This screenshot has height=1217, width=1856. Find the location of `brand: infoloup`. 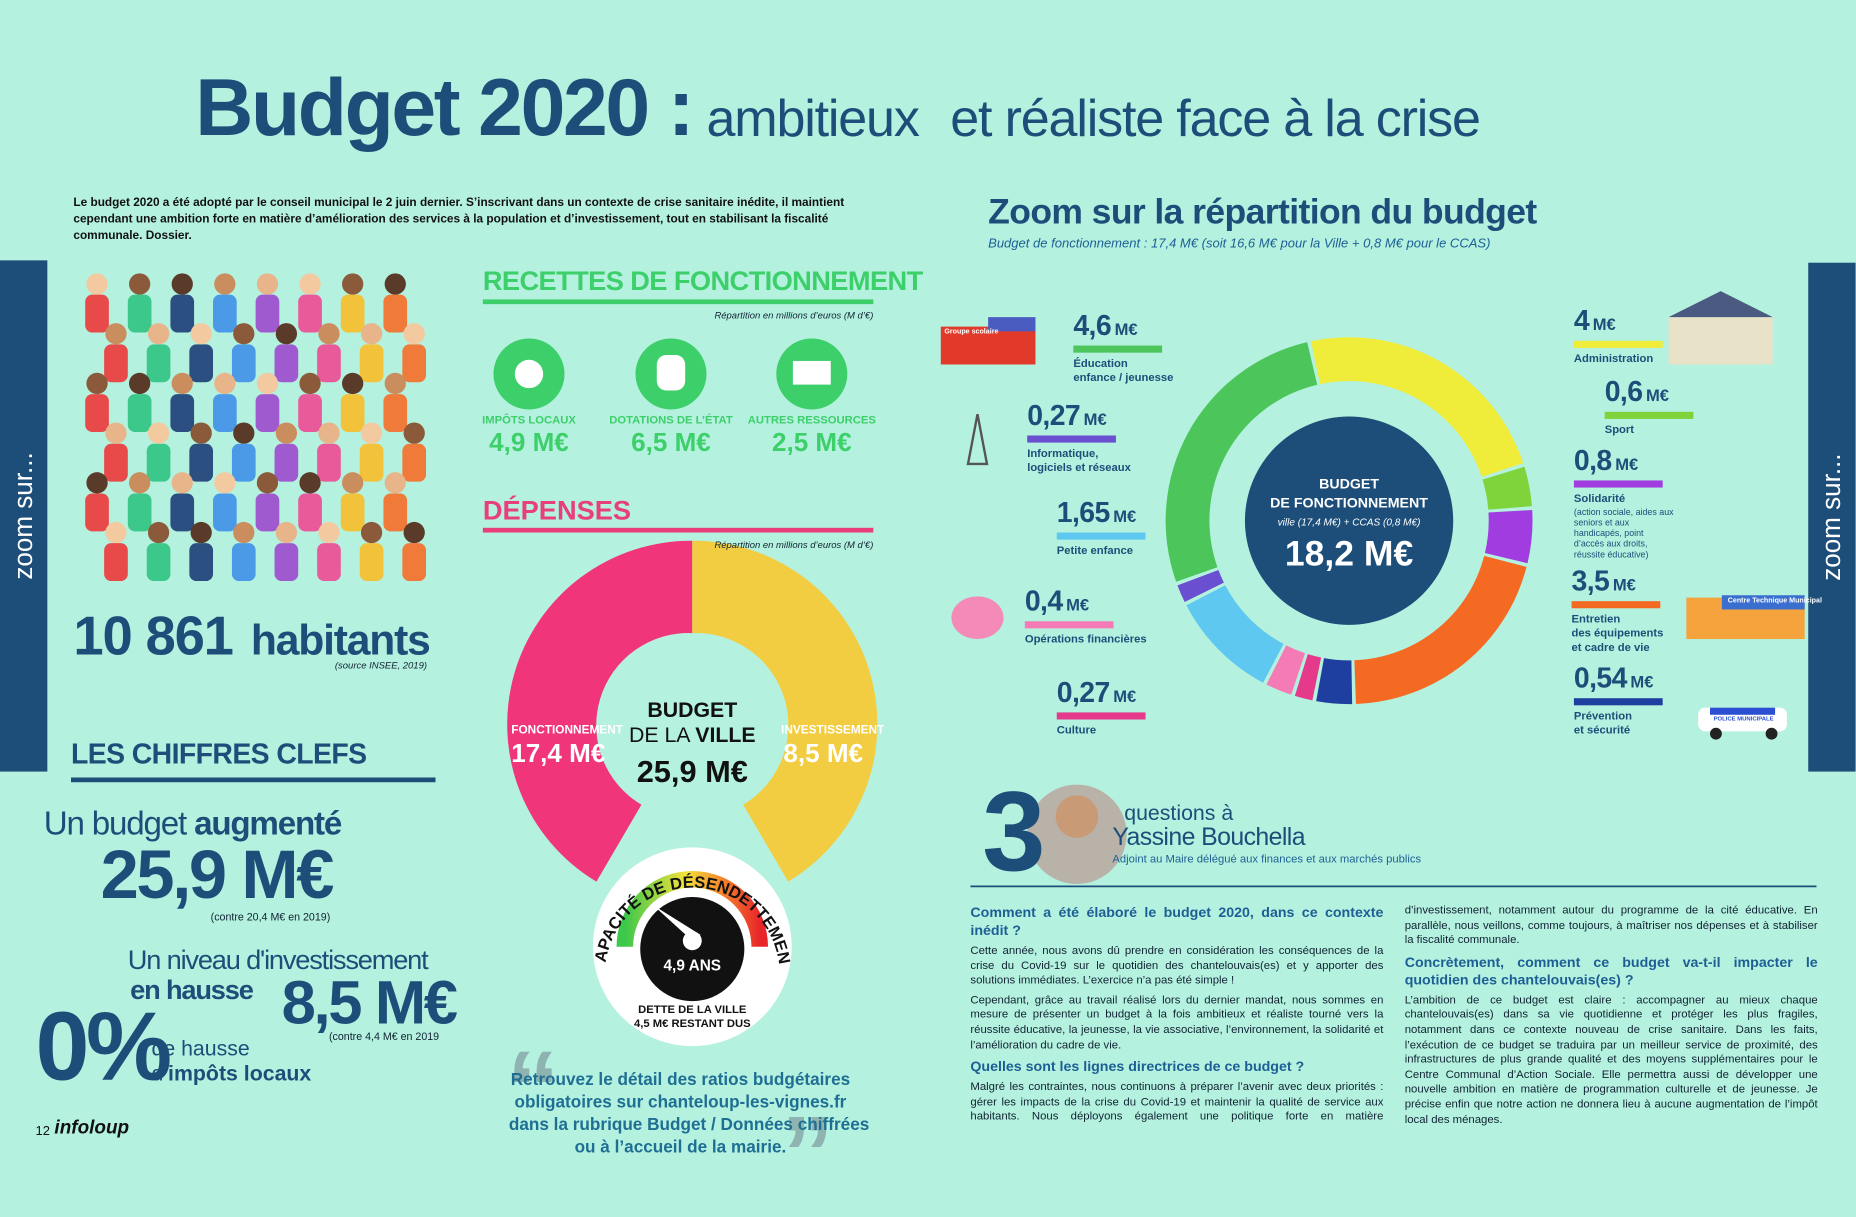

brand: infoloup is located at coordinates (92, 1128).